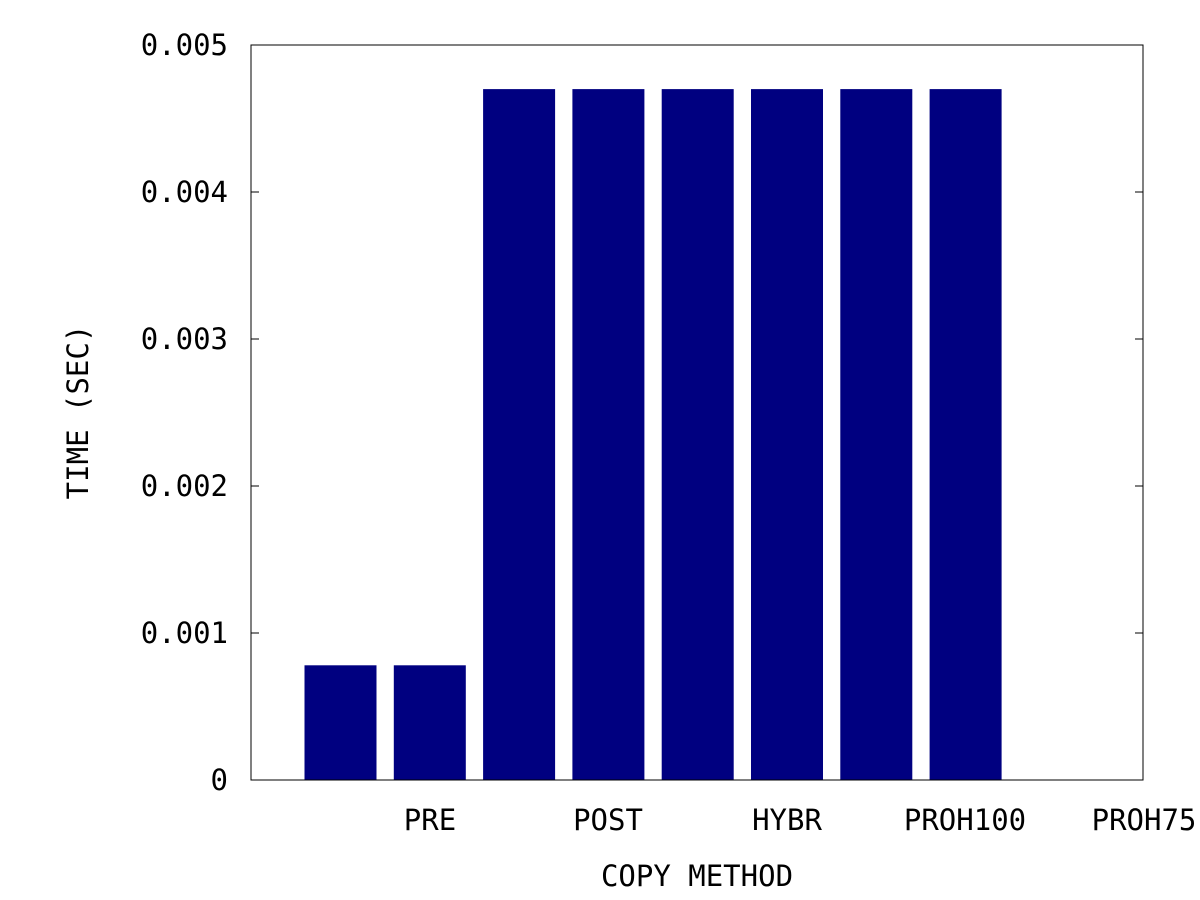 This screenshot has height=900, width=1200. Describe the element at coordinates (184, 339) in the screenshot. I see `y-tick-label: 0.003` at that location.